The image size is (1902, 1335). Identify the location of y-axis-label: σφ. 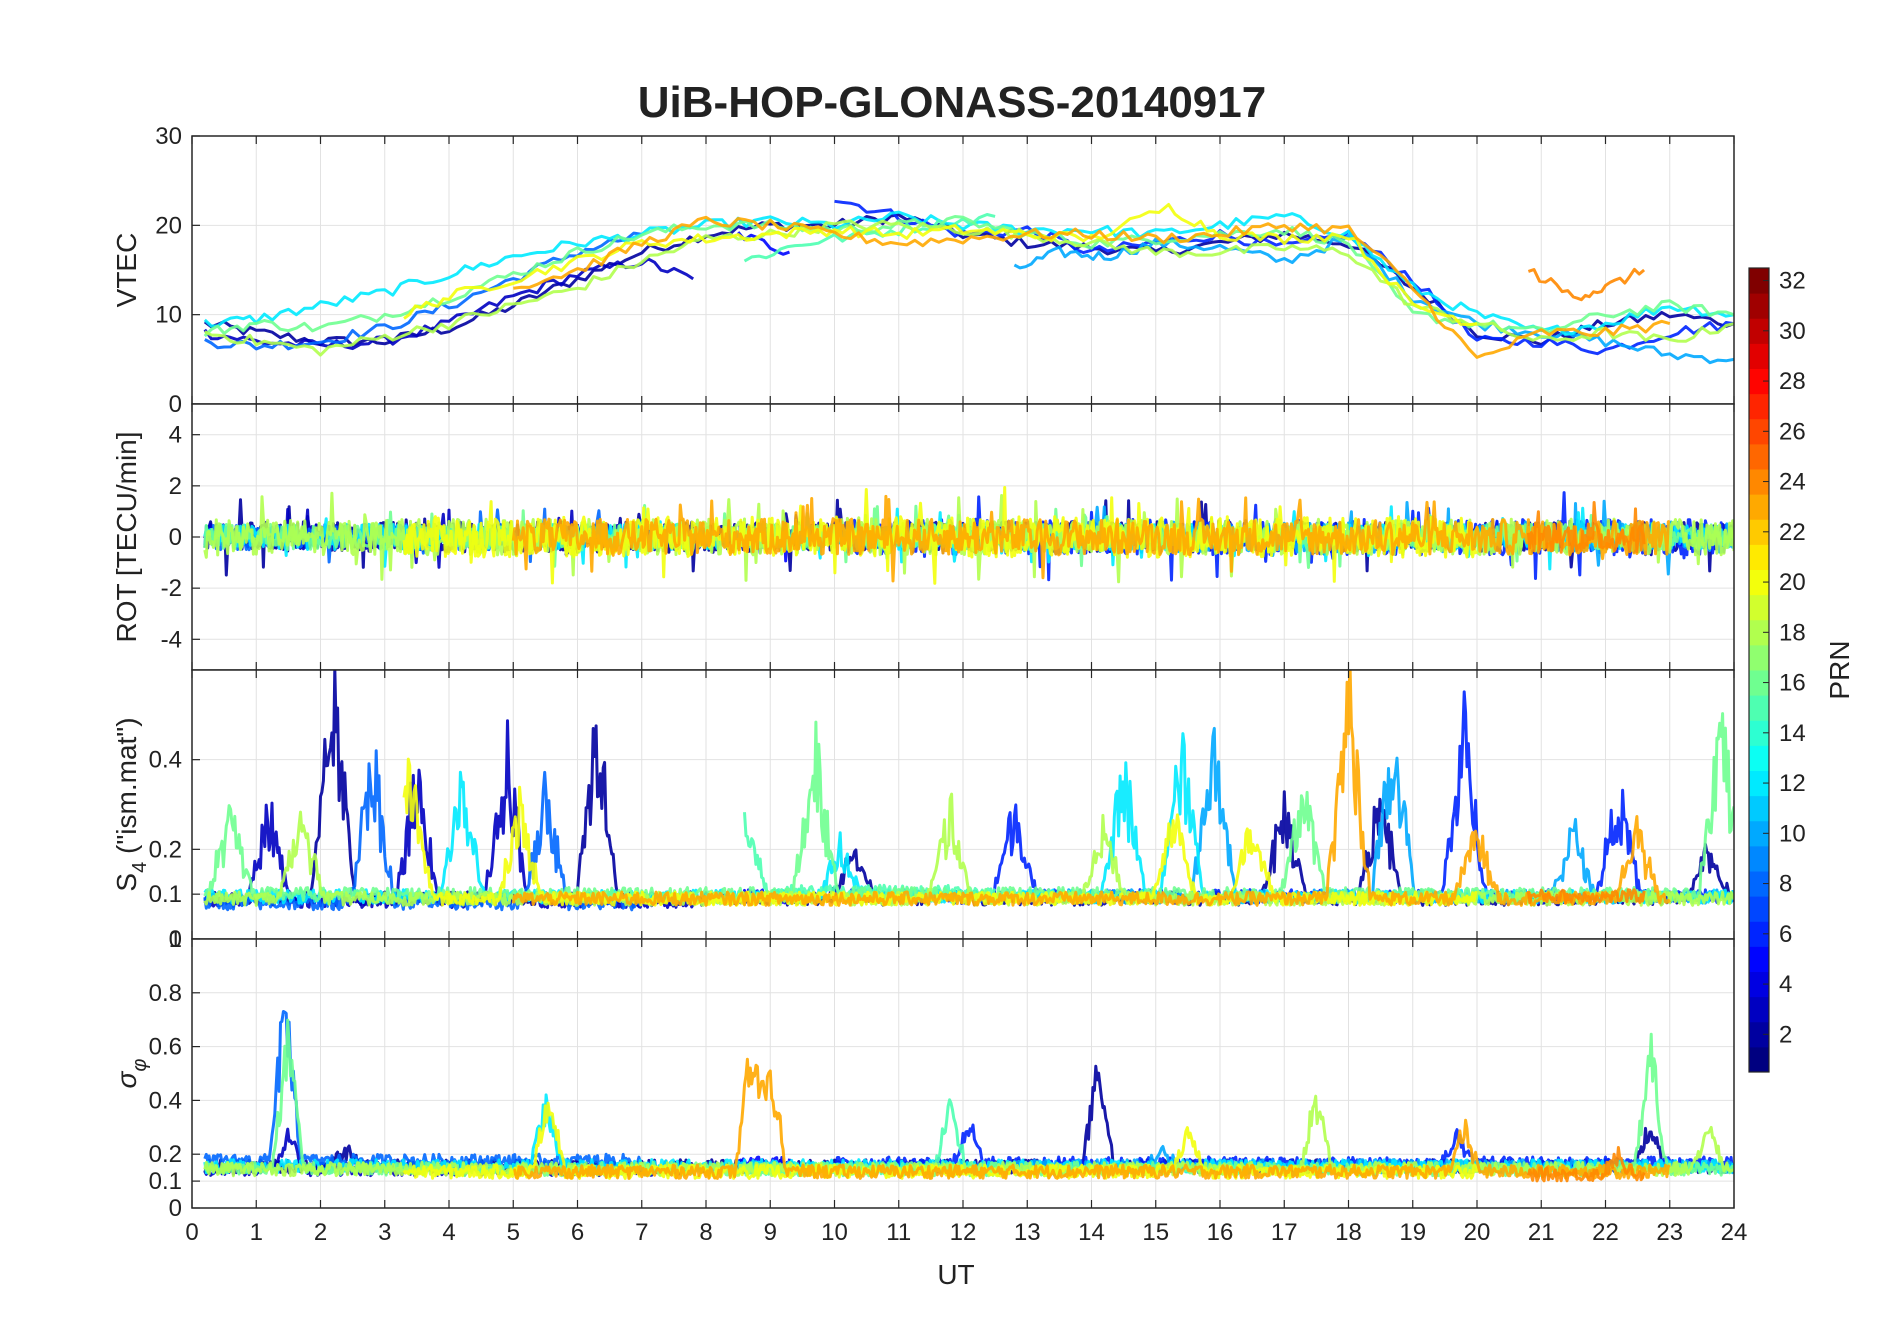
(131, 1074).